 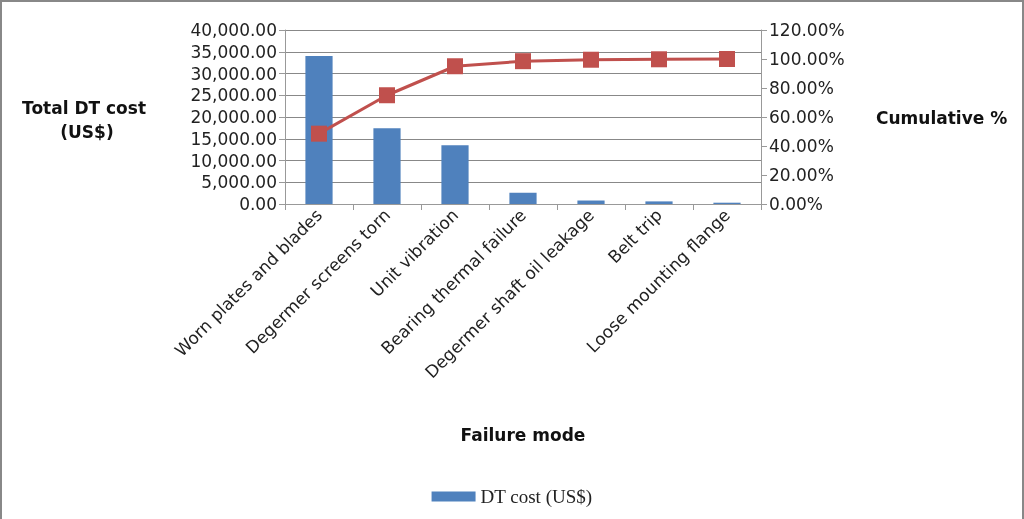 What do you see at coordinates (233, 30) in the screenshot?
I see `y-tick-label: 40,000.00` at bounding box center [233, 30].